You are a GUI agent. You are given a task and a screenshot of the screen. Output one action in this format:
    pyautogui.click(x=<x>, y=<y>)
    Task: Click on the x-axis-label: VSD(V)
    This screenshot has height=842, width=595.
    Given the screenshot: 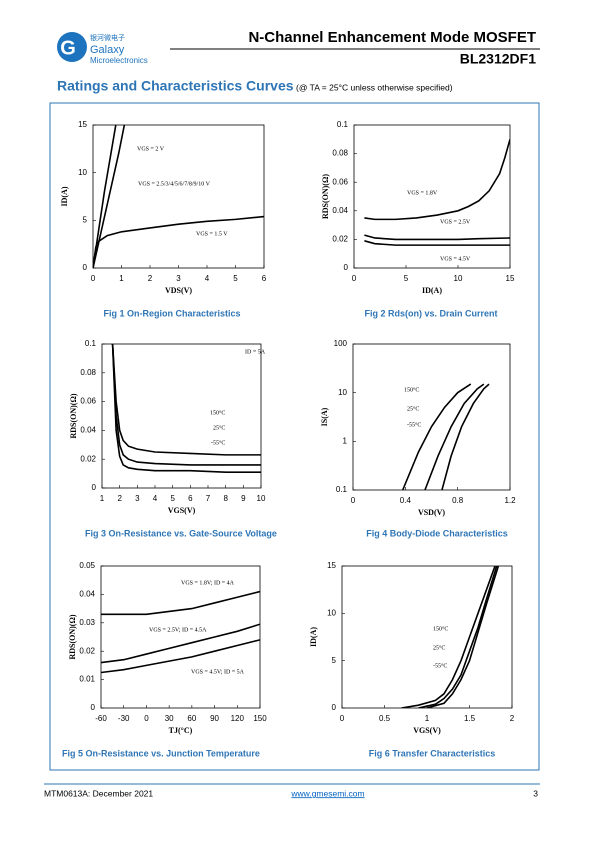 What is the action you would take?
    pyautogui.click(x=431, y=512)
    